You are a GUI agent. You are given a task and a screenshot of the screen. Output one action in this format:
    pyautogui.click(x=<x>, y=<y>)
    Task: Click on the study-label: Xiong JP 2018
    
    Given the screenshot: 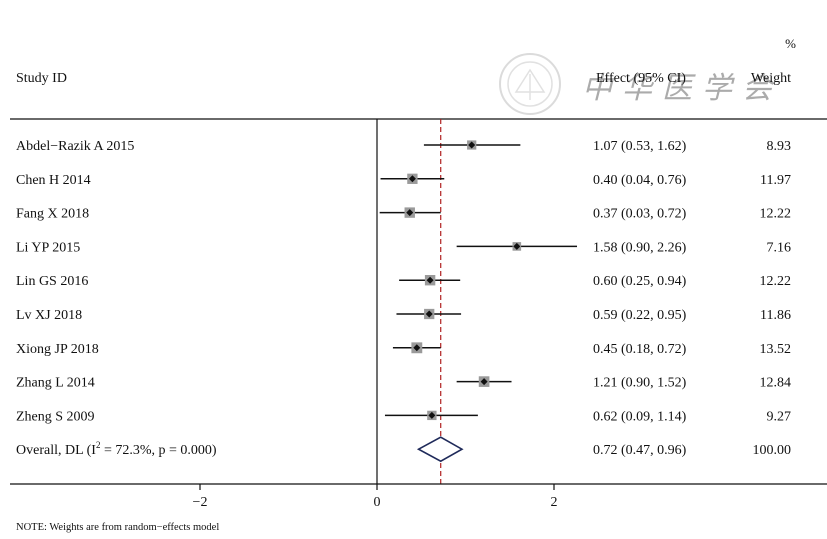 What is the action you would take?
    pyautogui.click(x=57, y=349)
    